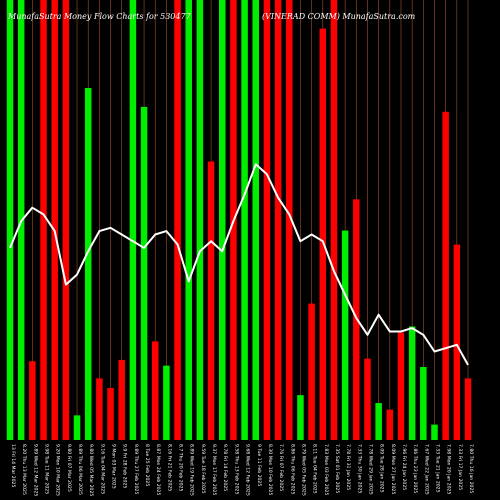 The image size is (500, 500). I want to click on x-tick-label: 7.76 Fri 07 Feb 2025, so click(281, 467).